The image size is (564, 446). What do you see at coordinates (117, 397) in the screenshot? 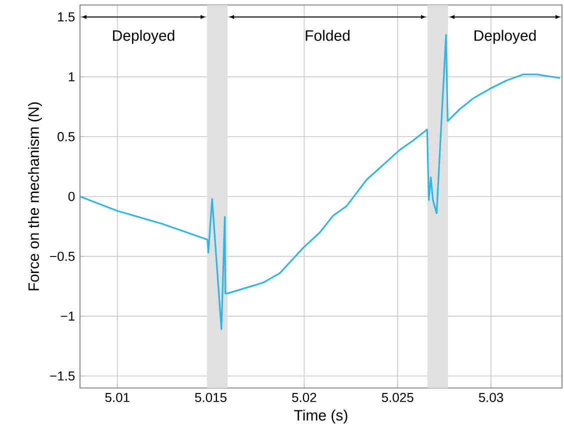
I see `x-tick-label: 5.01` at bounding box center [117, 397].